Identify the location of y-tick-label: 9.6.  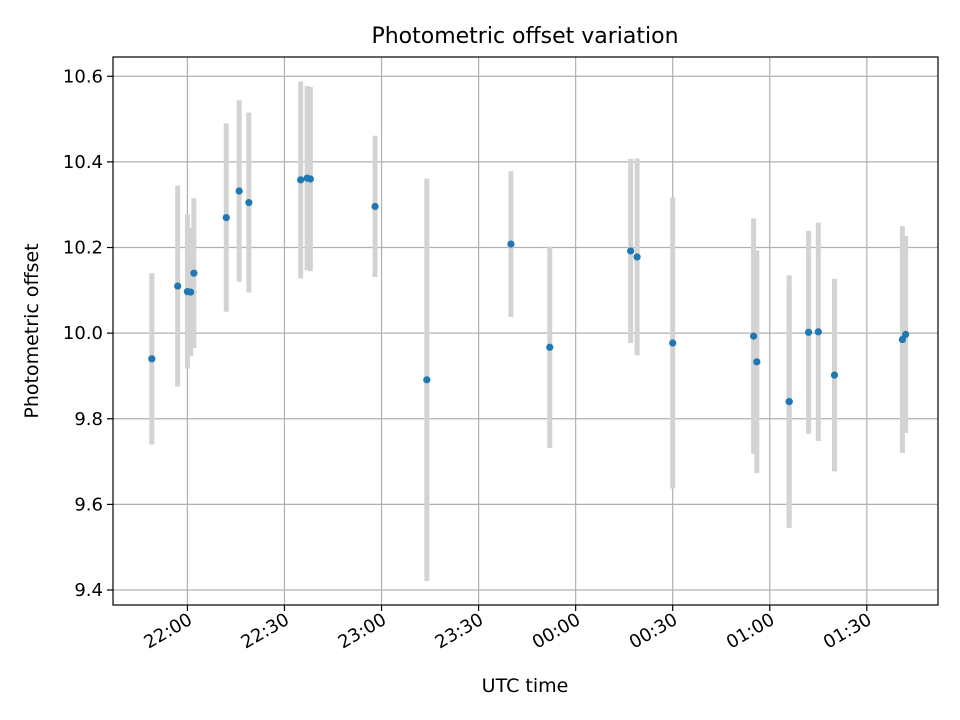
(88, 504).